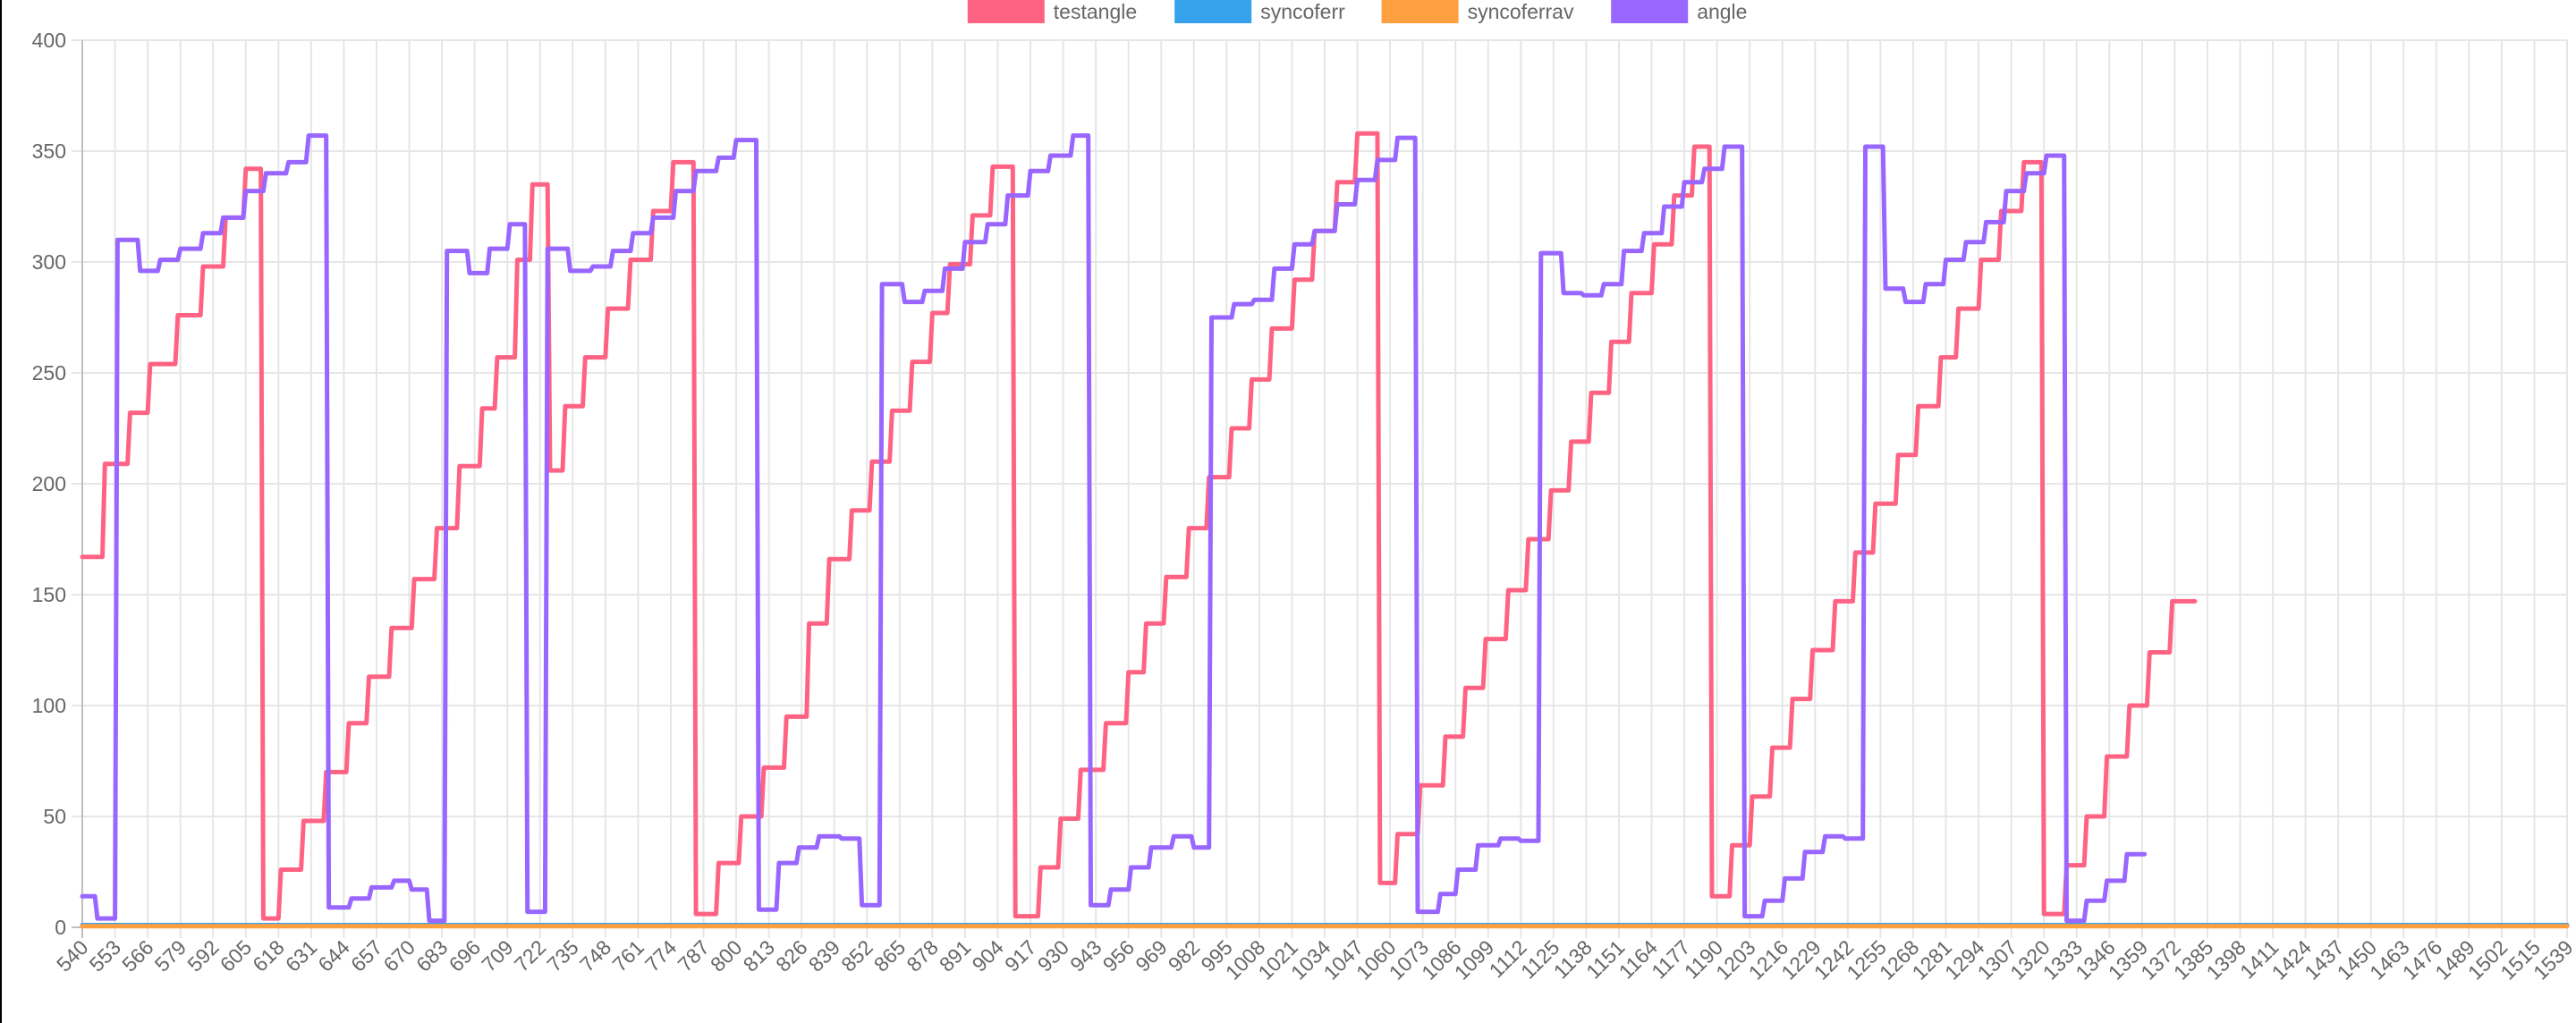  What do you see at coordinates (2552, 960) in the screenshot?
I see `x-tick-label: 1539` at bounding box center [2552, 960].